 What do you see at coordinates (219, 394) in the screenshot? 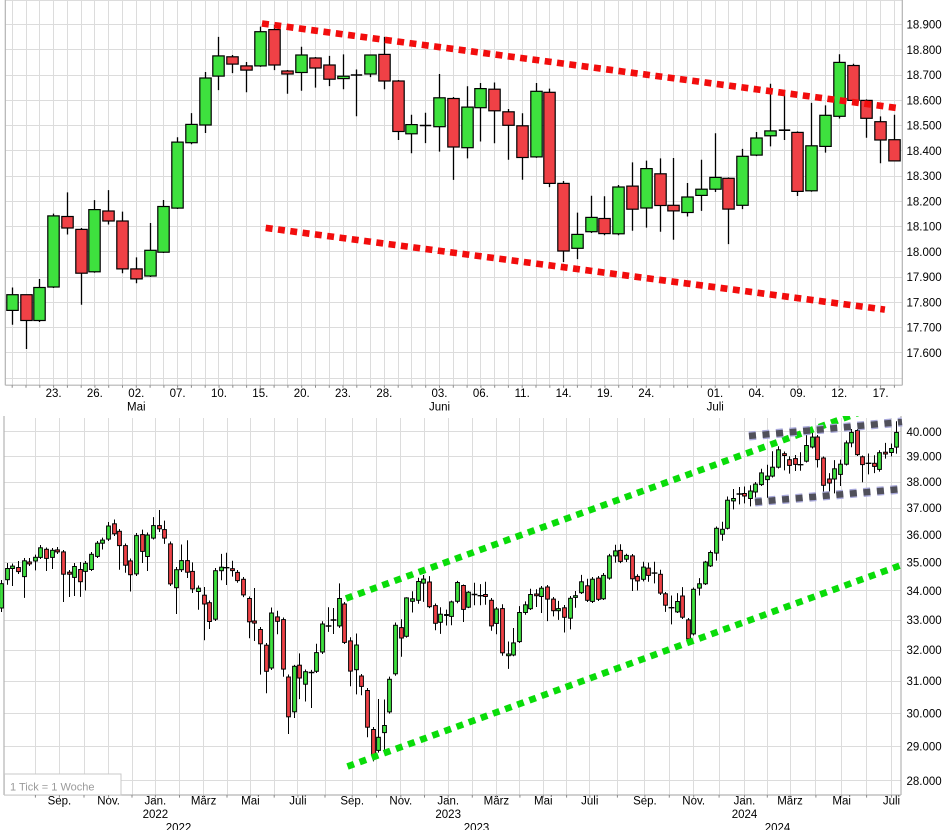
I see `svg-text: 10.` at bounding box center [219, 394].